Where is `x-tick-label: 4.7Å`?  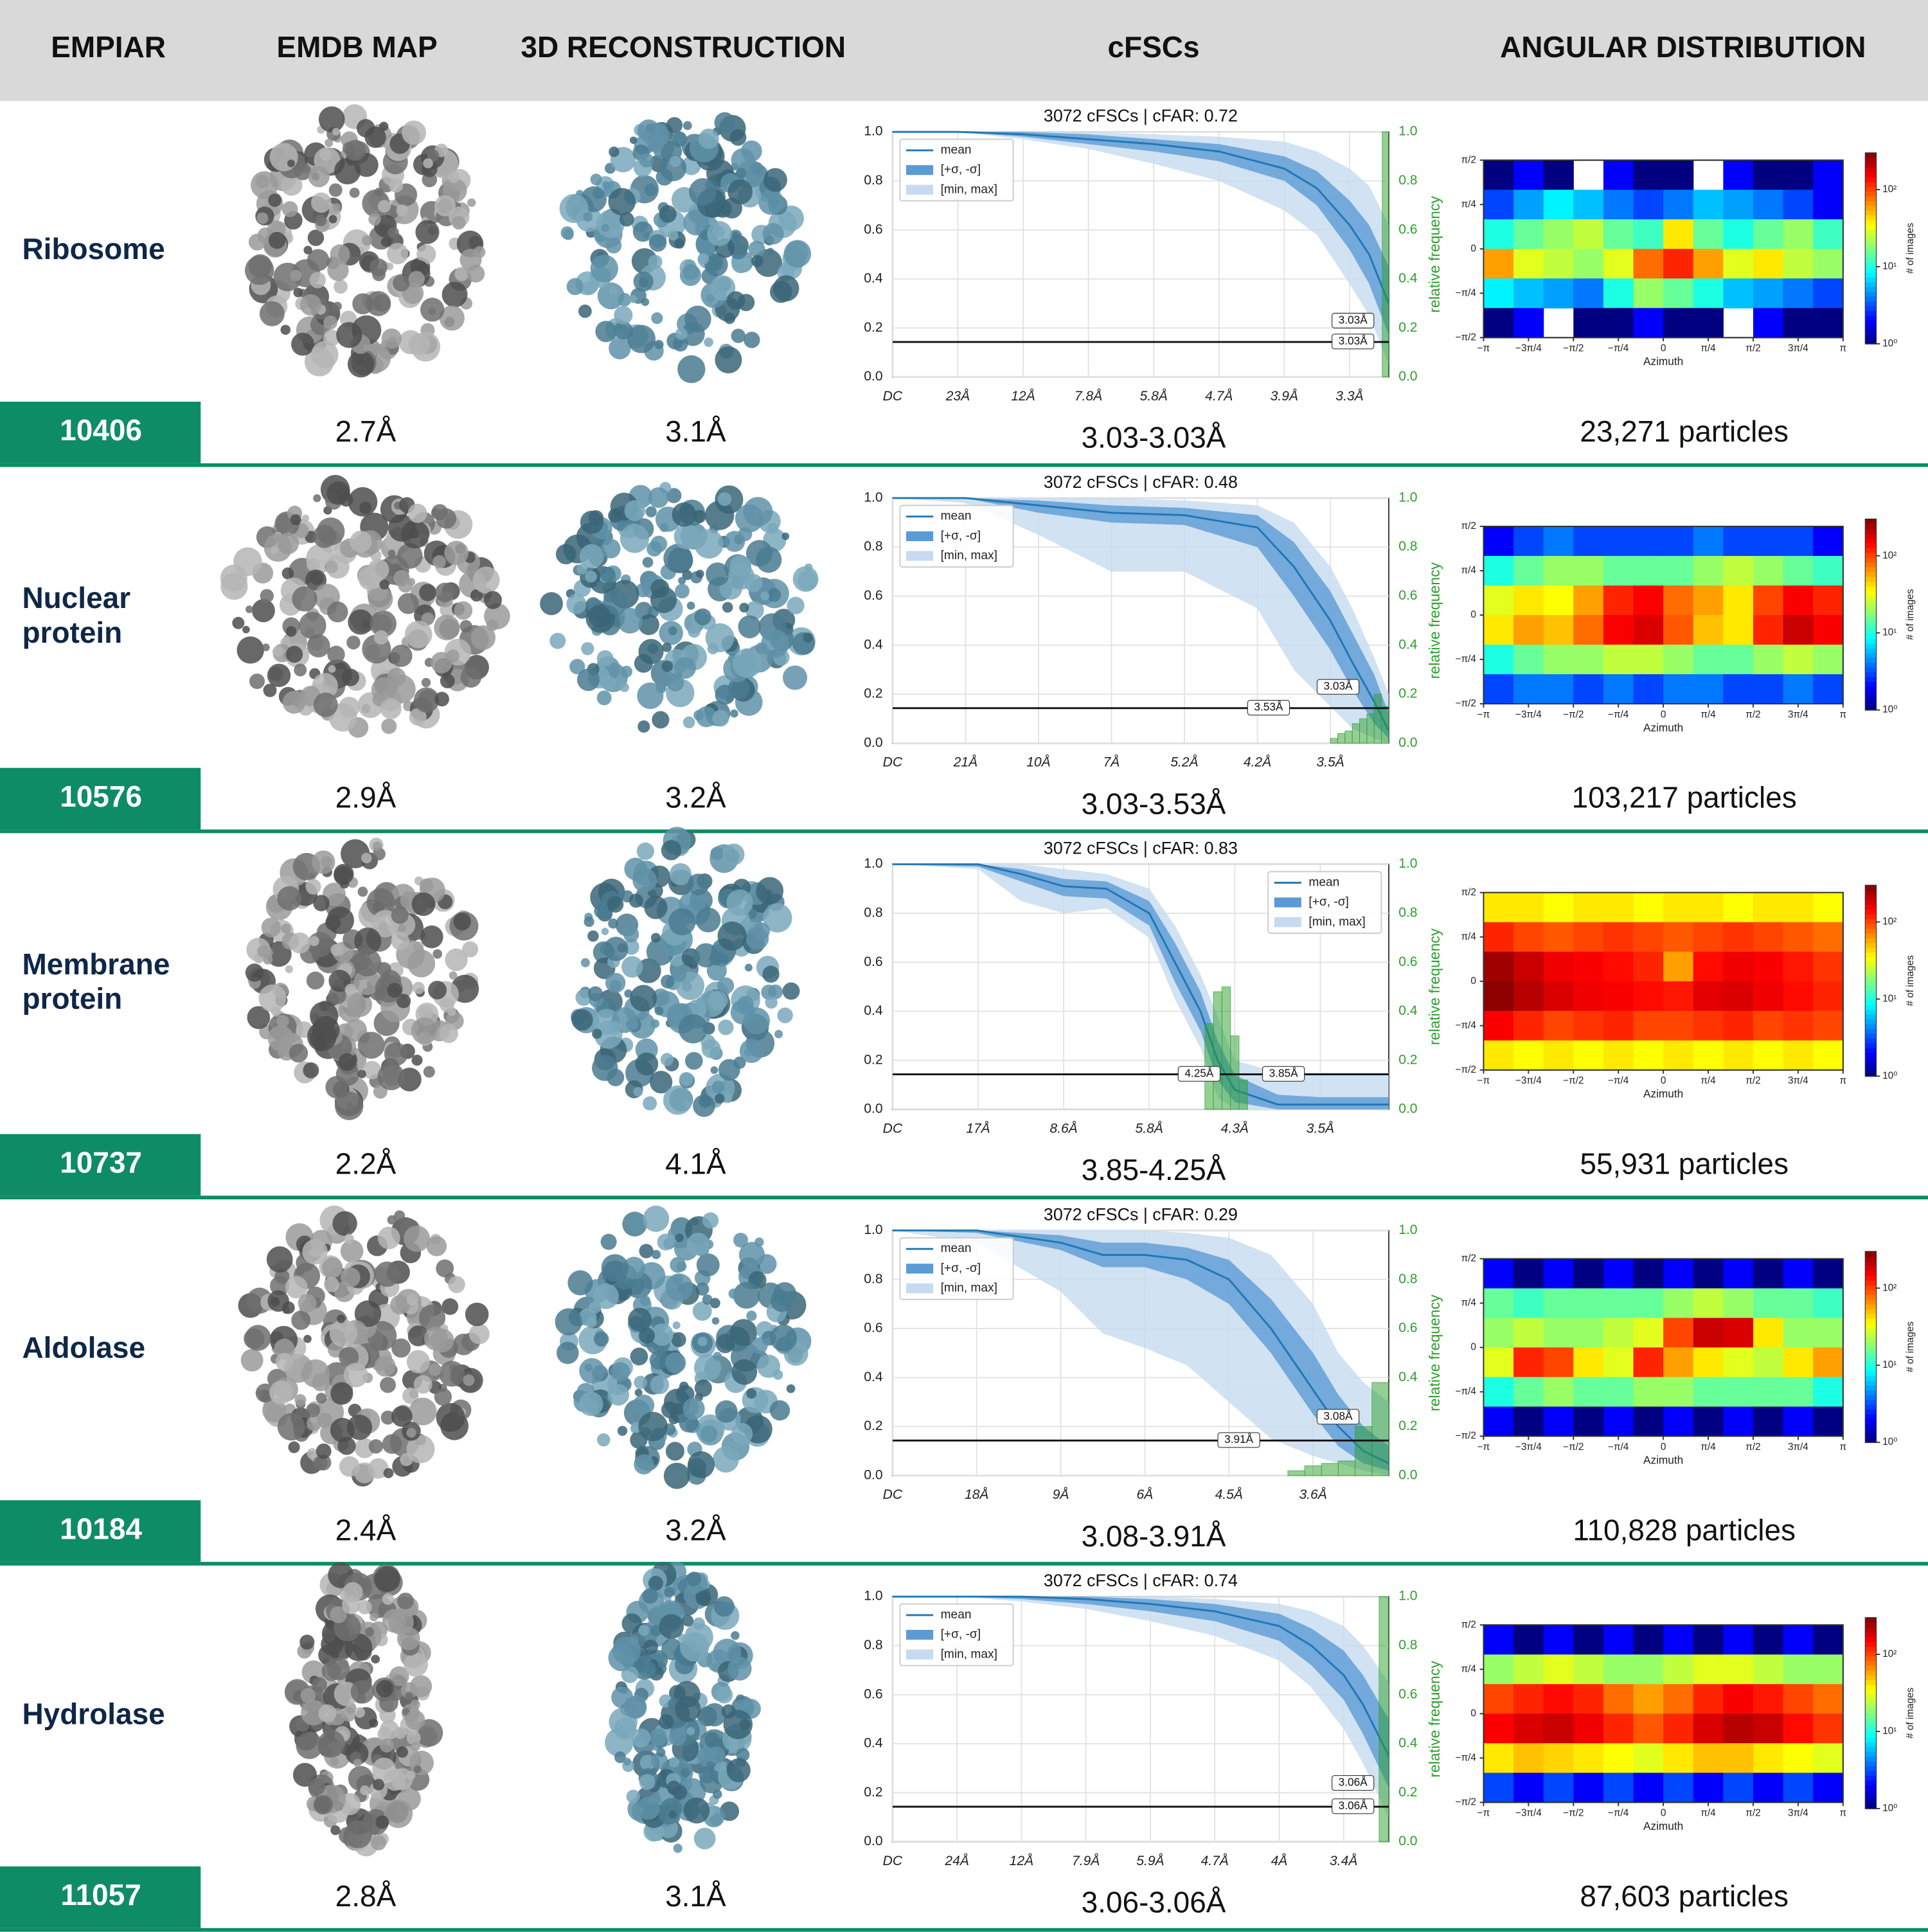
x-tick-label: 4.7Å is located at coordinates (1215, 1861).